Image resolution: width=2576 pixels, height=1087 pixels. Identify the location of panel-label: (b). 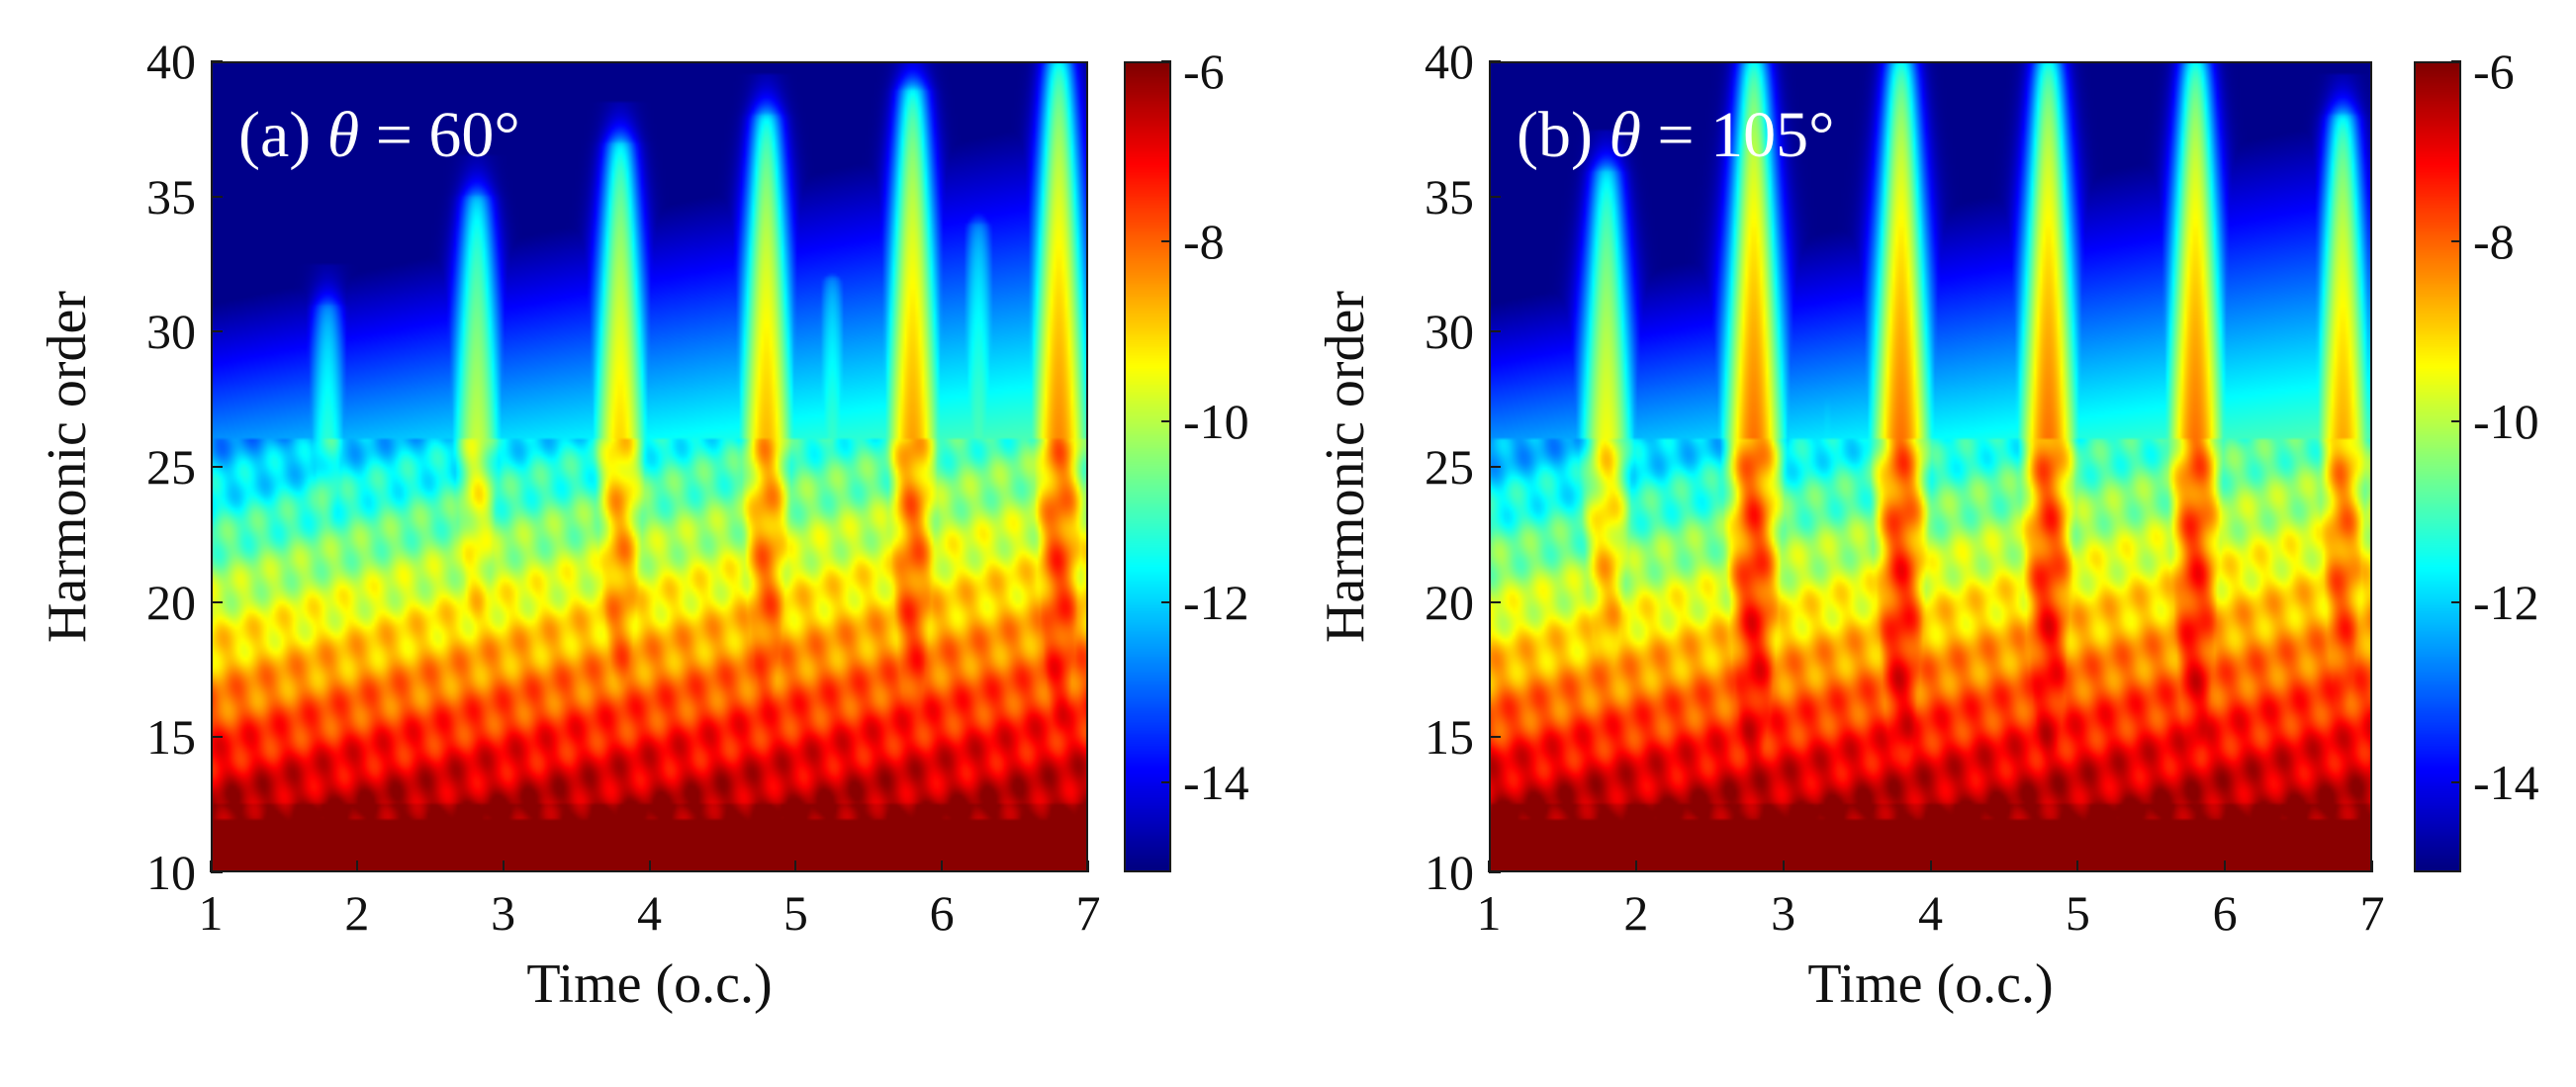
(1555, 135).